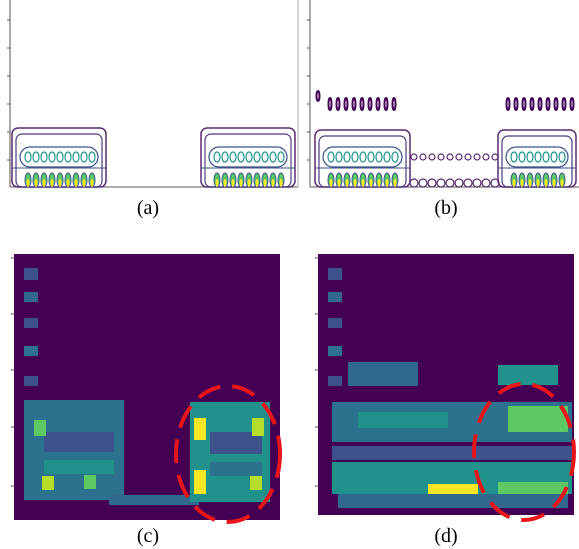 The height and width of the screenshot is (549, 579). Describe the element at coordinates (445, 536) in the screenshot. I see `panel-label: (d)` at that location.